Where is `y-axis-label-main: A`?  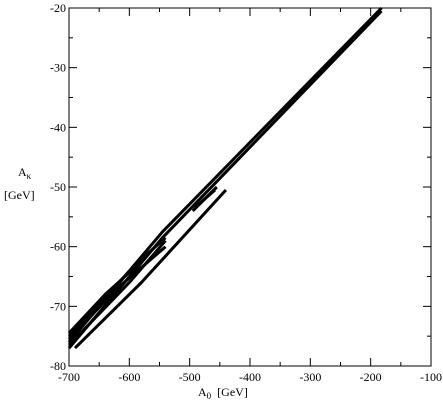 y-axis-label-main: A is located at coordinates (22, 172).